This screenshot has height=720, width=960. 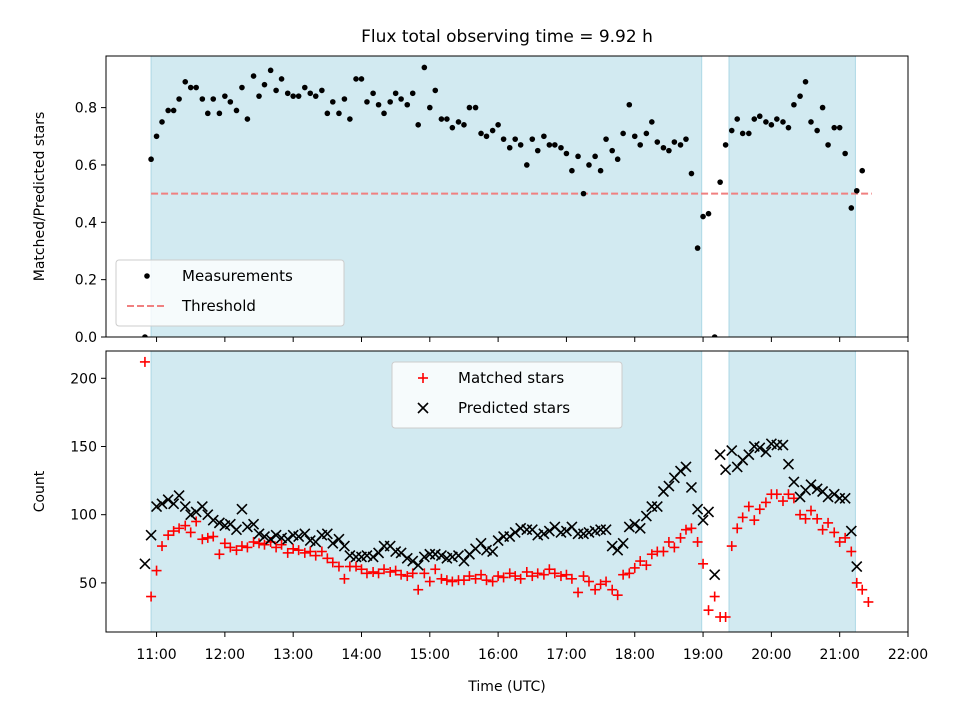 What do you see at coordinates (88, 584) in the screenshot?
I see `y-tick-label: 50` at bounding box center [88, 584].